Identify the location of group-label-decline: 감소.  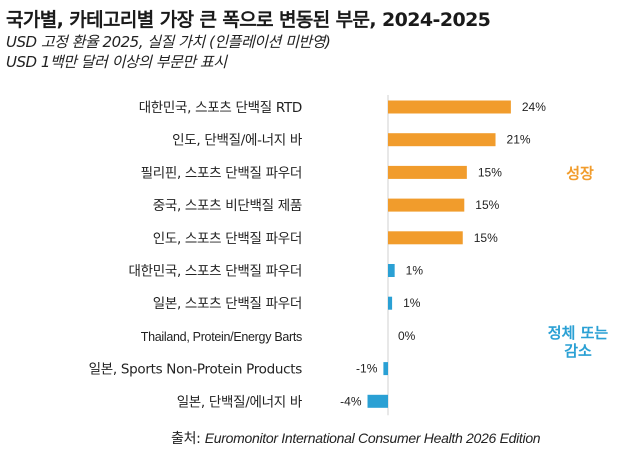
(578, 351).